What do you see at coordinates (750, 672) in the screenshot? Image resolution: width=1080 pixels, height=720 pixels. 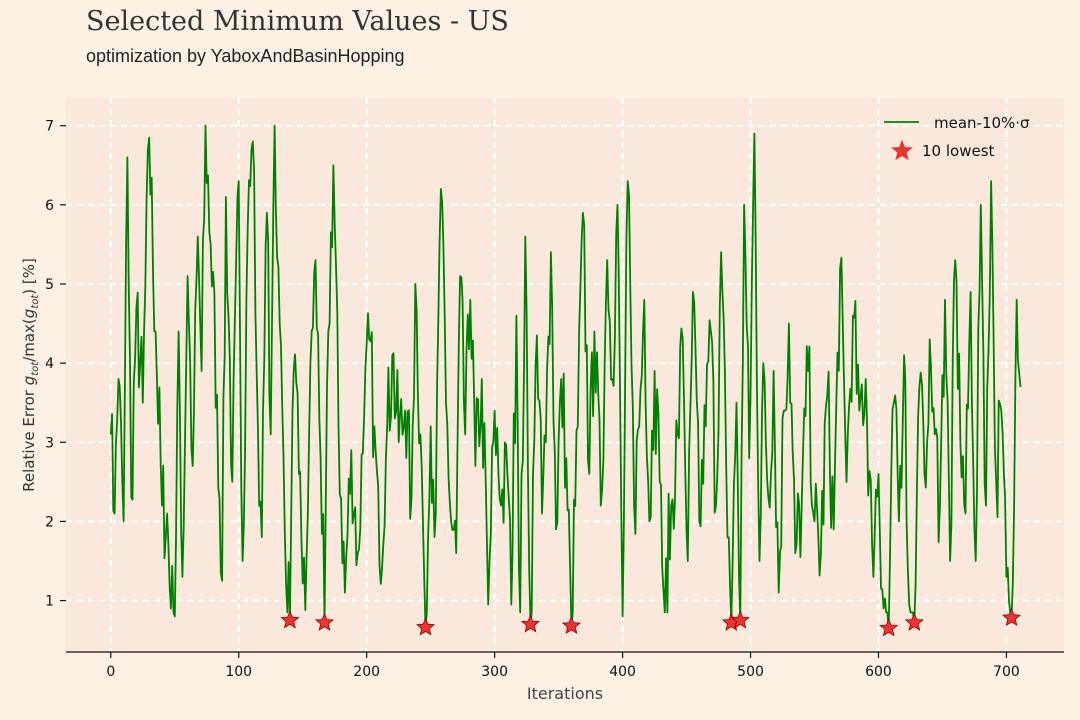 I see `x-tick-label: 500` at bounding box center [750, 672].